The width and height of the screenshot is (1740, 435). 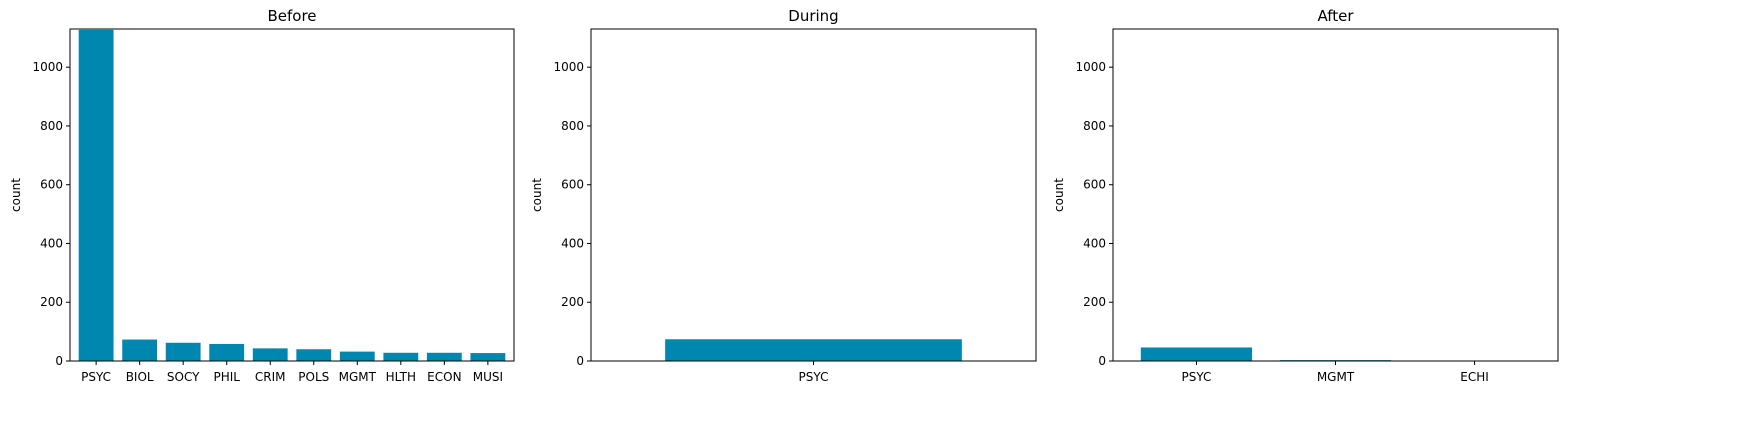 I want to click on bar-musi, so click(x=488, y=357).